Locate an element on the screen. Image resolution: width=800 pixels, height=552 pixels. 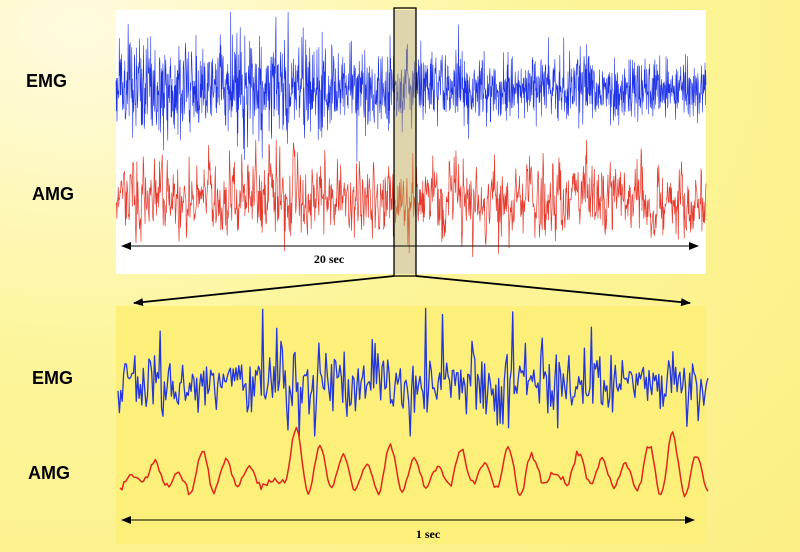
top-duration-label: 20 sec is located at coordinates (329, 259).